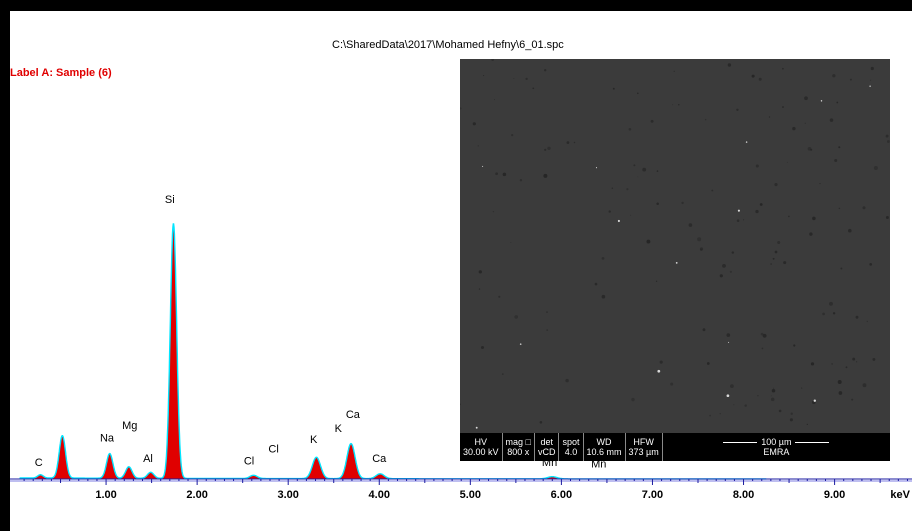 The image size is (912, 531). Describe the element at coordinates (39, 463) in the screenshot. I see `peak-label: C` at that location.